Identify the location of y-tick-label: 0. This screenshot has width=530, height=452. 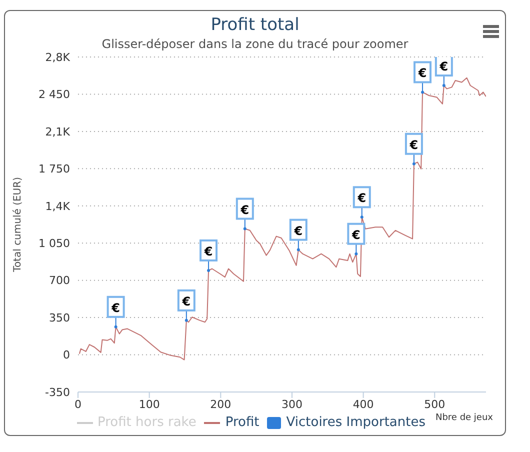
(66, 355).